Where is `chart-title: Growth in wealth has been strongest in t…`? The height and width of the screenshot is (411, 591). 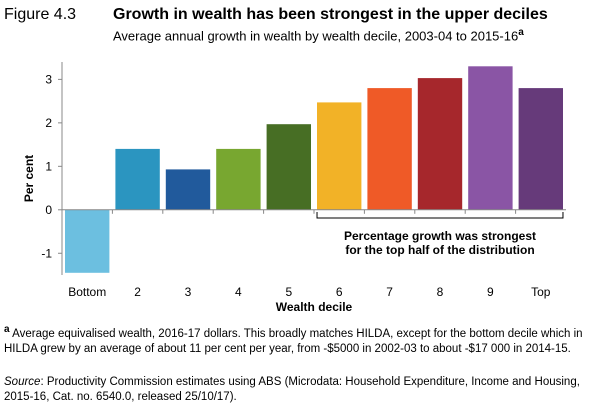
chart-title: Growth in wealth has been strongest in t… is located at coordinates (330, 14).